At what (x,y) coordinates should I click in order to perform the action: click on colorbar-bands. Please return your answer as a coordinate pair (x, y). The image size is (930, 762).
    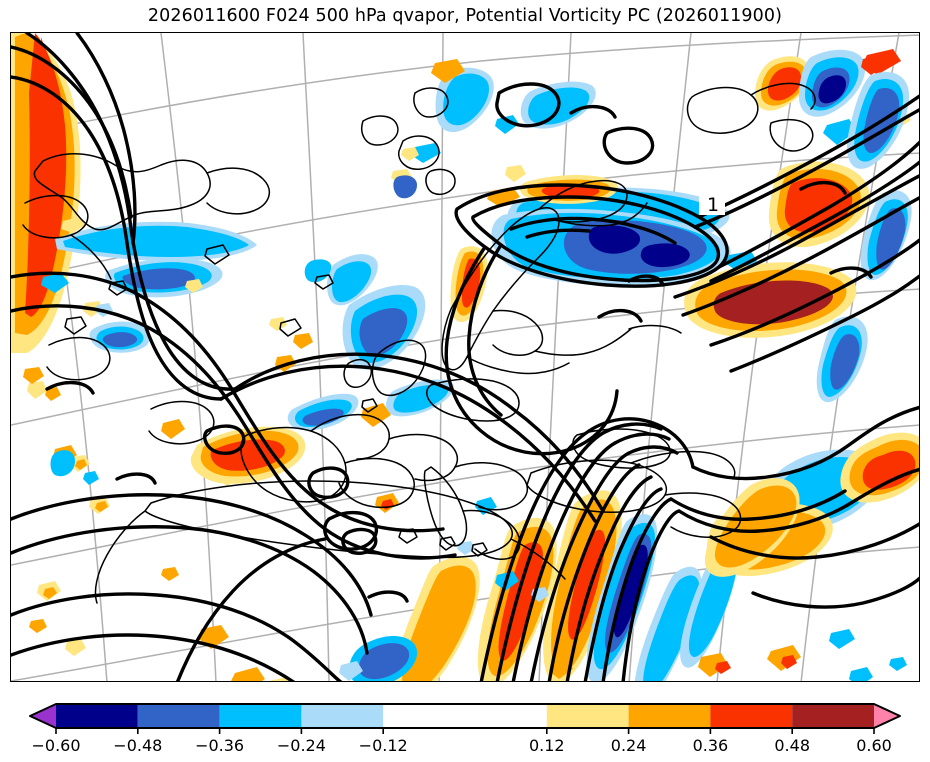
    Looking at the image, I should click on (465, 716).